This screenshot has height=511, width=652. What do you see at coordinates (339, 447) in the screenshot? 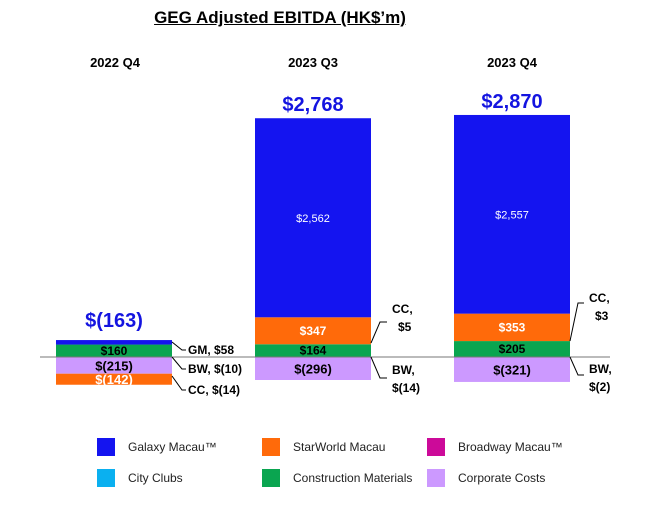
I see `legend-label: StarWorld Macau` at bounding box center [339, 447].